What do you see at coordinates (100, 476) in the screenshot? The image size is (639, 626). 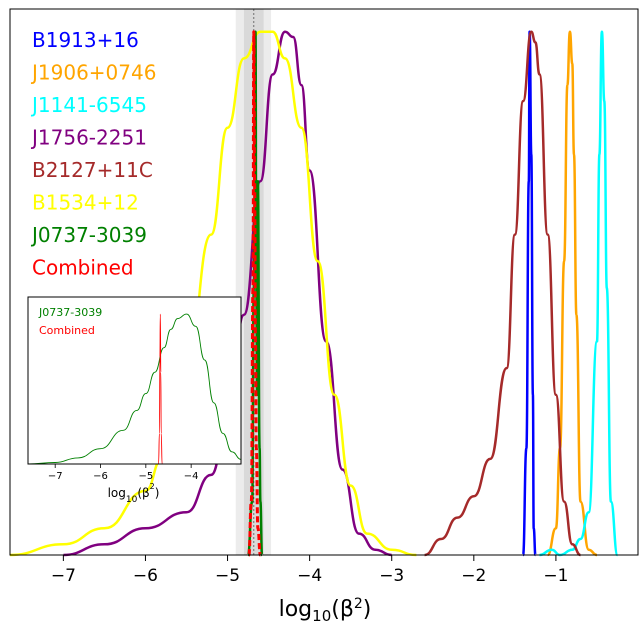 I see `inset-x-tick-label: −6` at bounding box center [100, 476].